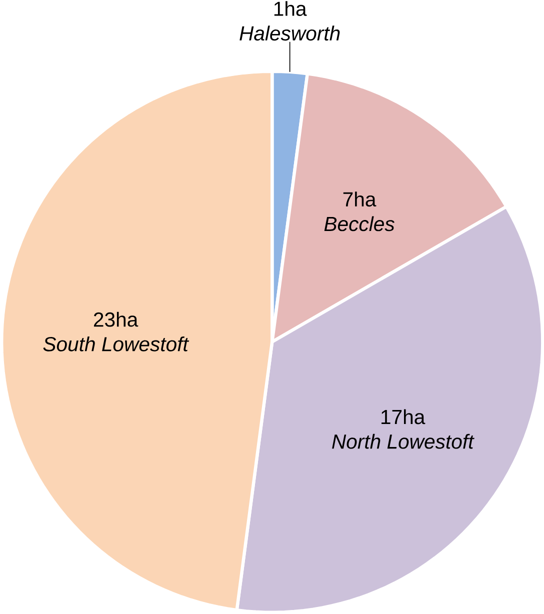 The height and width of the screenshot is (614, 544). I want to click on data-label: 23ha, so click(116, 319).